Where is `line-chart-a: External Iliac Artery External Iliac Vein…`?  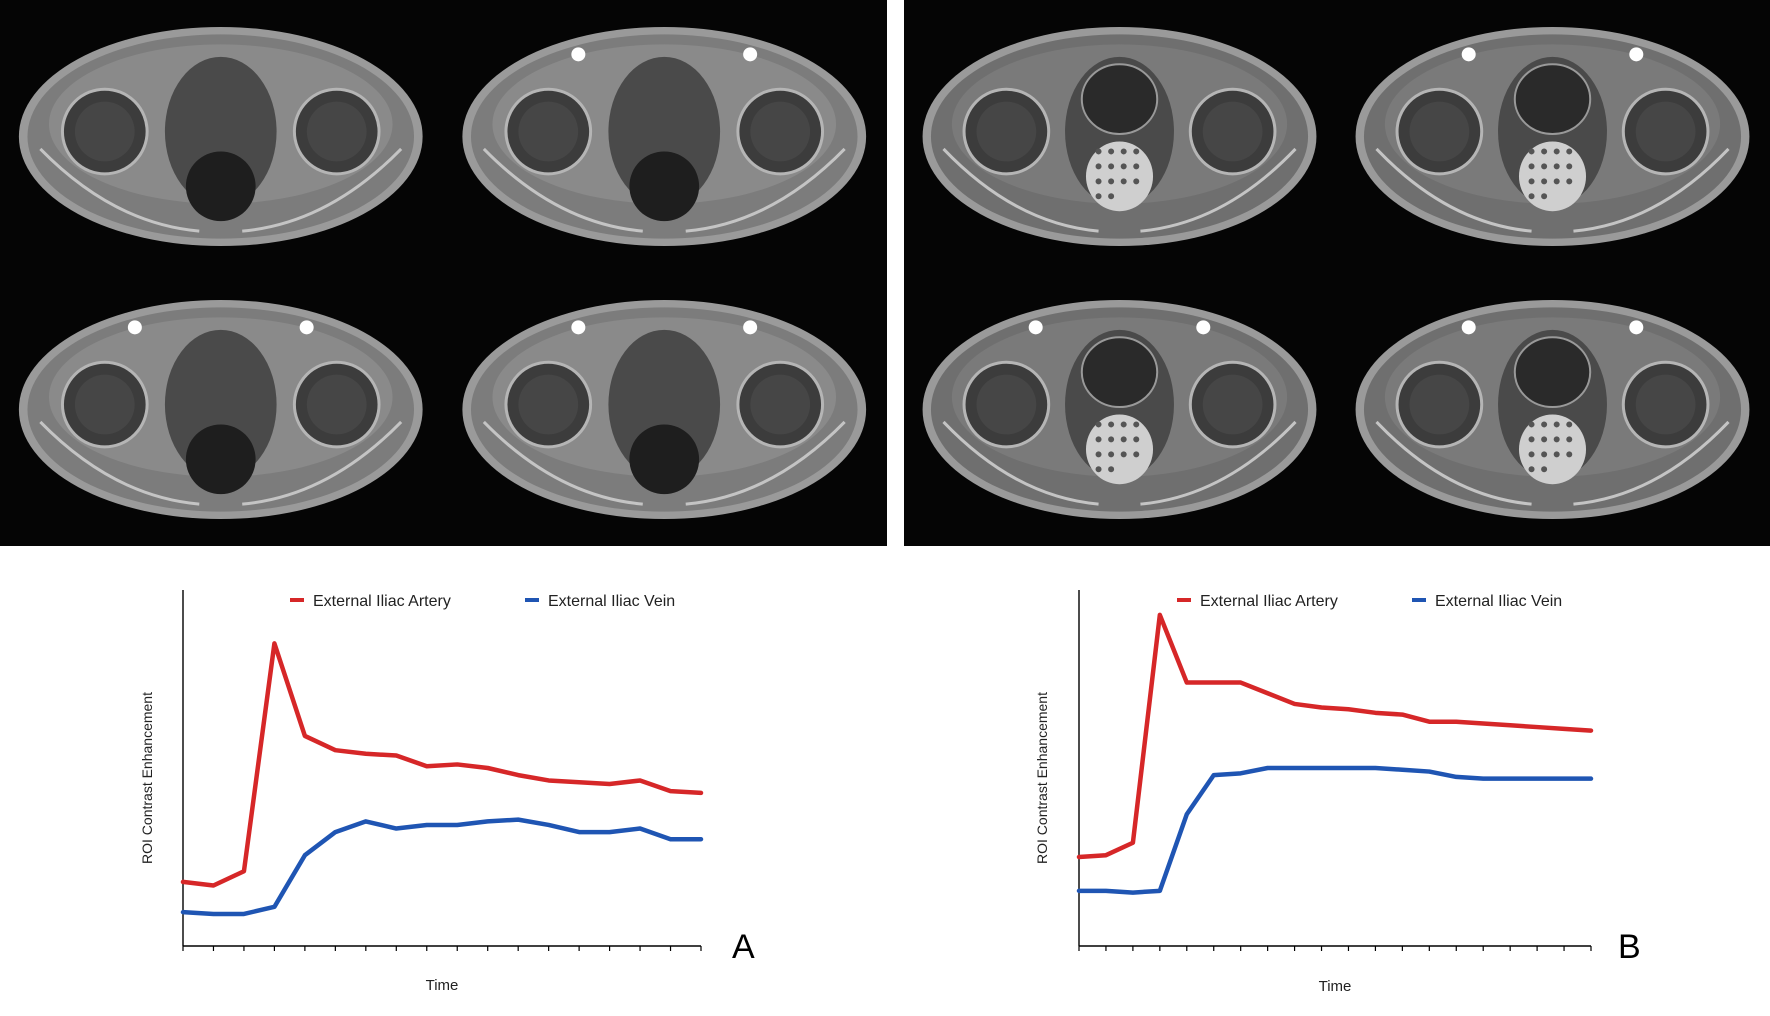 line-chart-a: External Iliac Artery External Iliac Vein… is located at coordinates (421, 792).